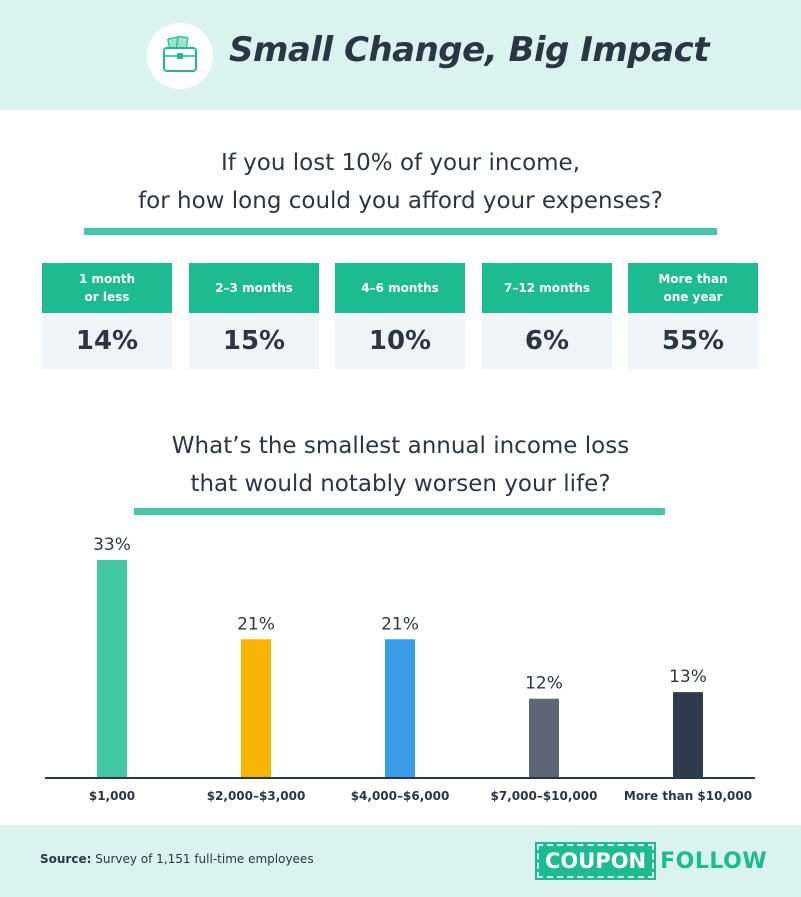 The width and height of the screenshot is (801, 897). Describe the element at coordinates (688, 677) in the screenshot. I see `bar-value-label: 13%` at that location.